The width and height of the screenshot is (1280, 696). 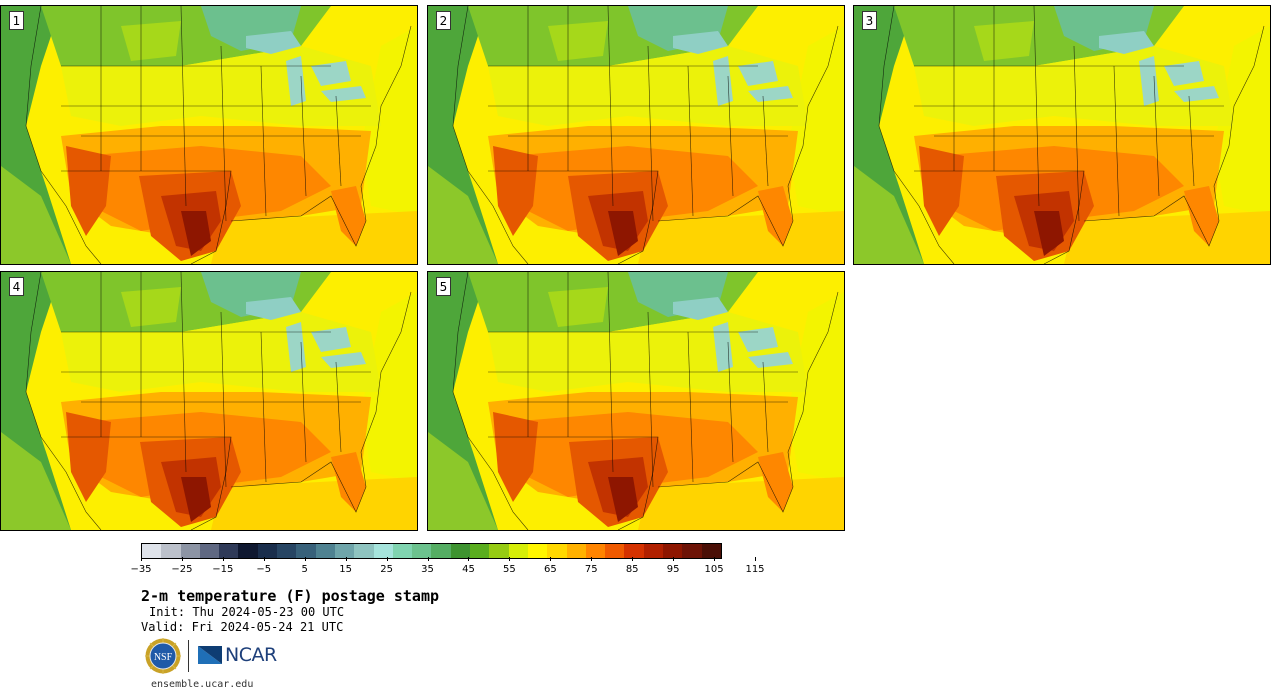 I want to click on map-panel-1: 1, so click(x=209, y=135).